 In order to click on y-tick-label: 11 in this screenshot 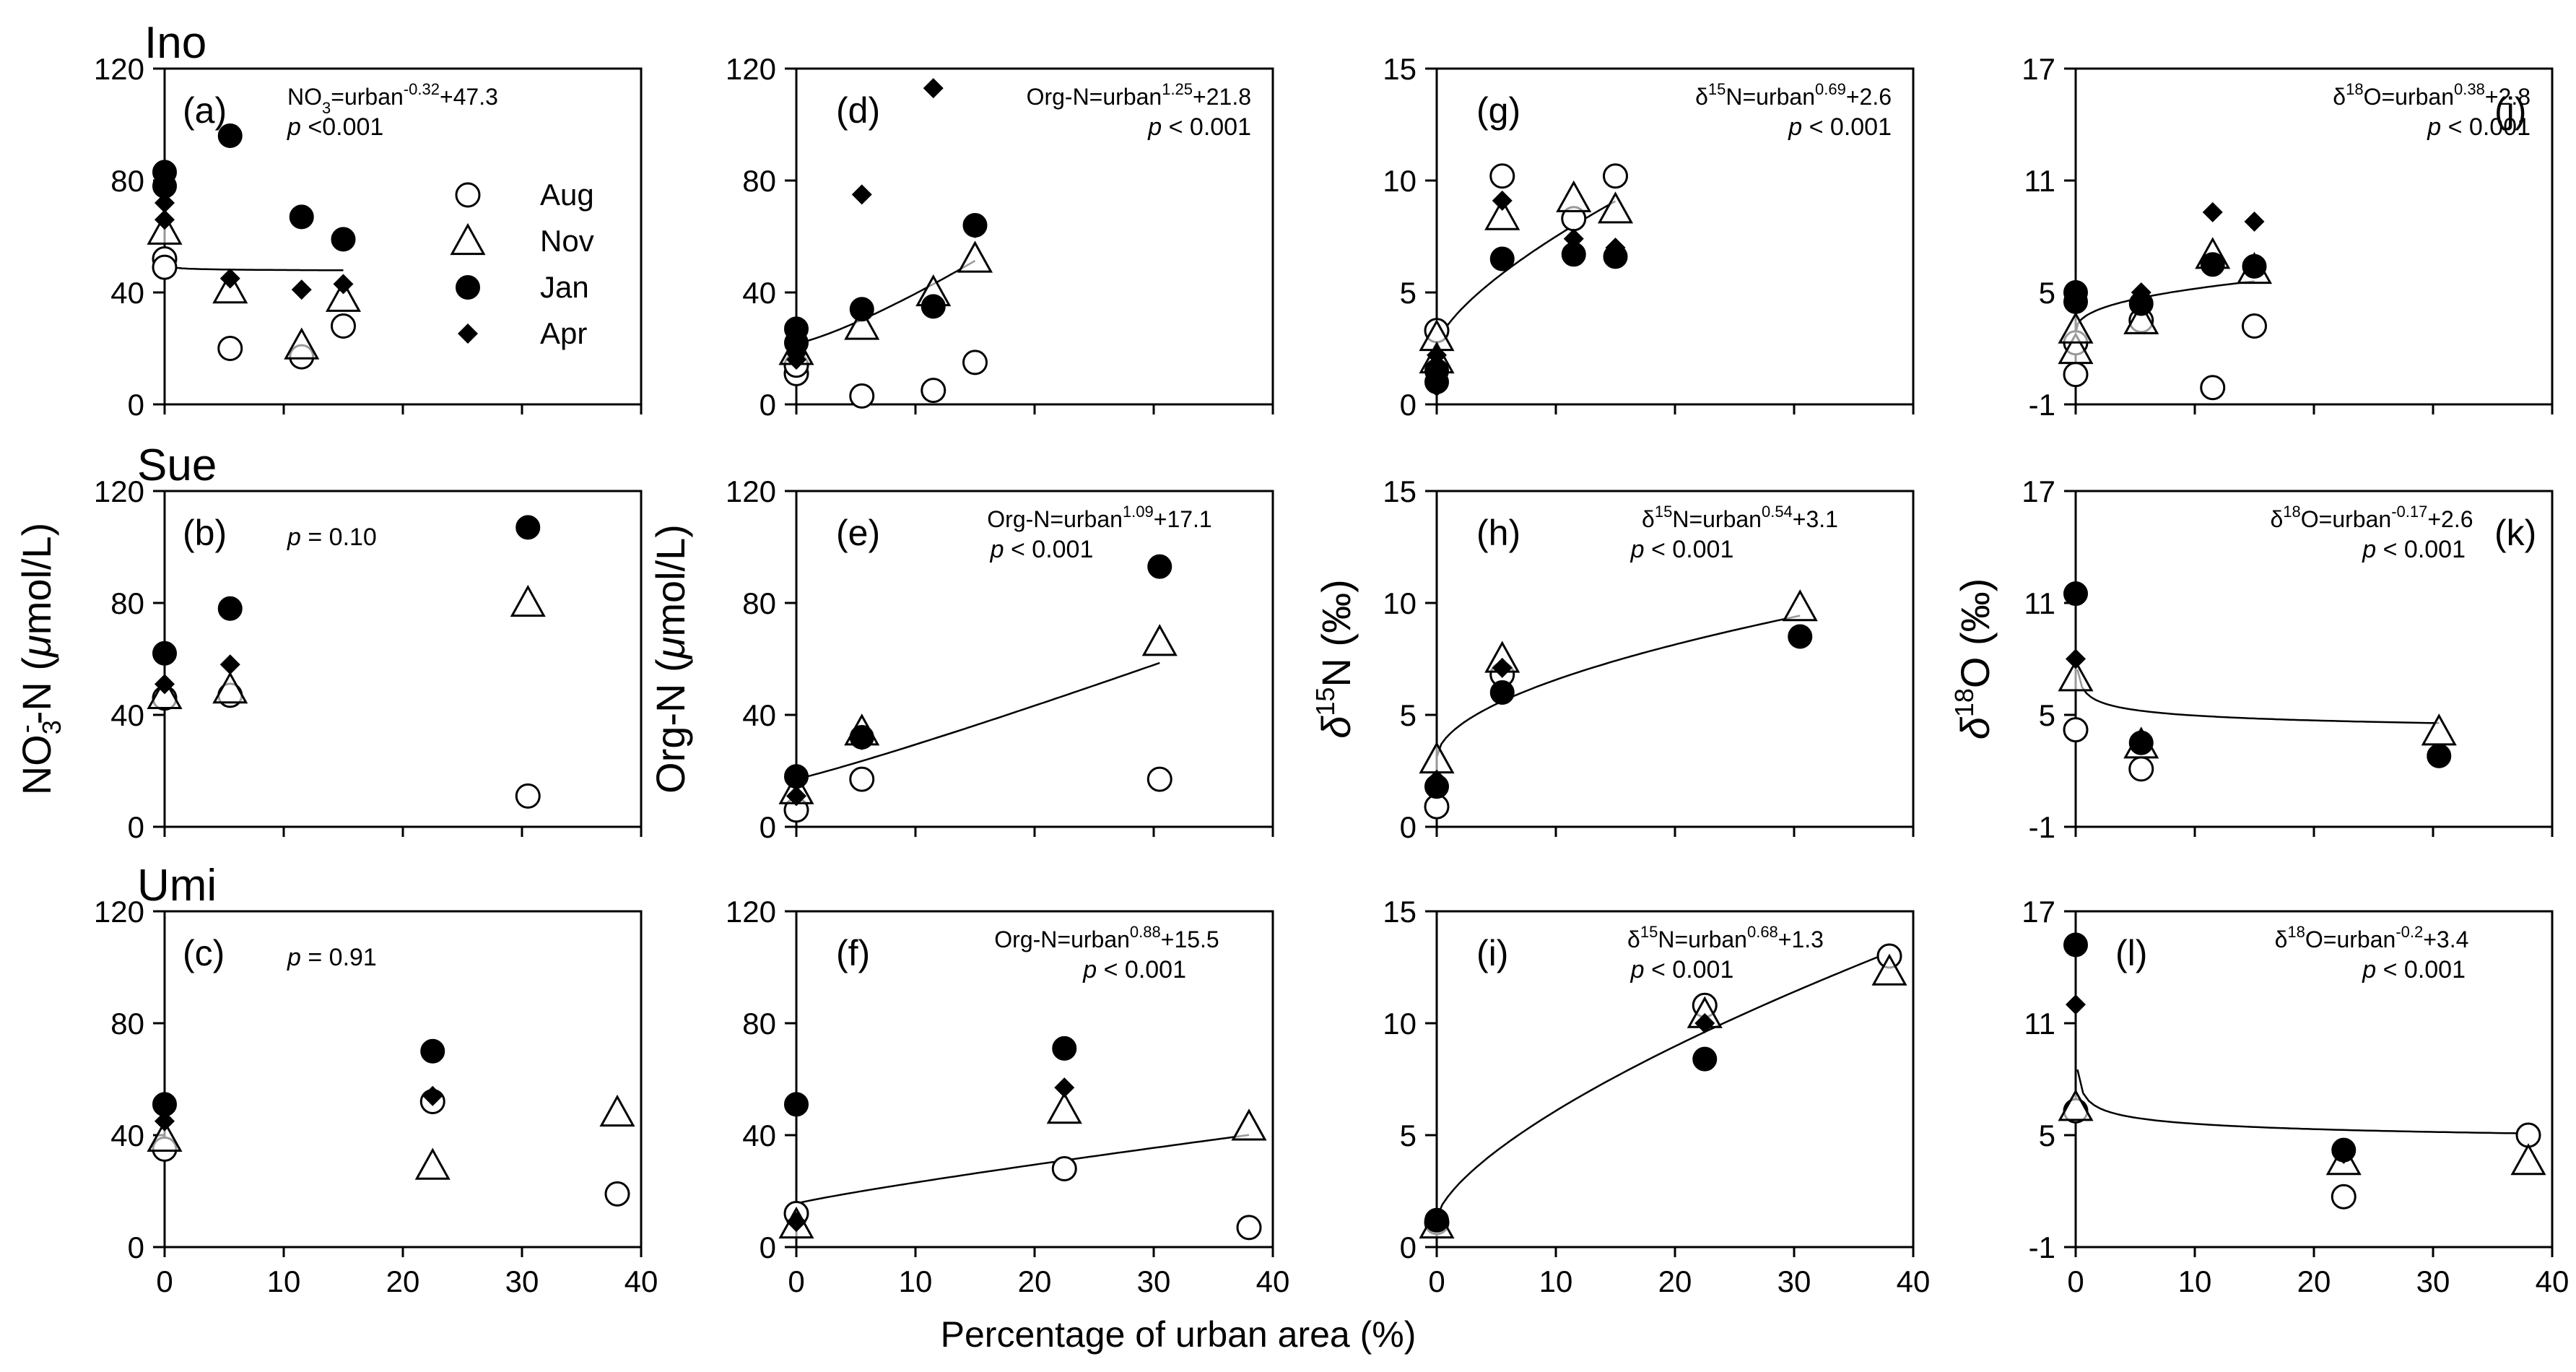, I will do `click(2039, 181)`.